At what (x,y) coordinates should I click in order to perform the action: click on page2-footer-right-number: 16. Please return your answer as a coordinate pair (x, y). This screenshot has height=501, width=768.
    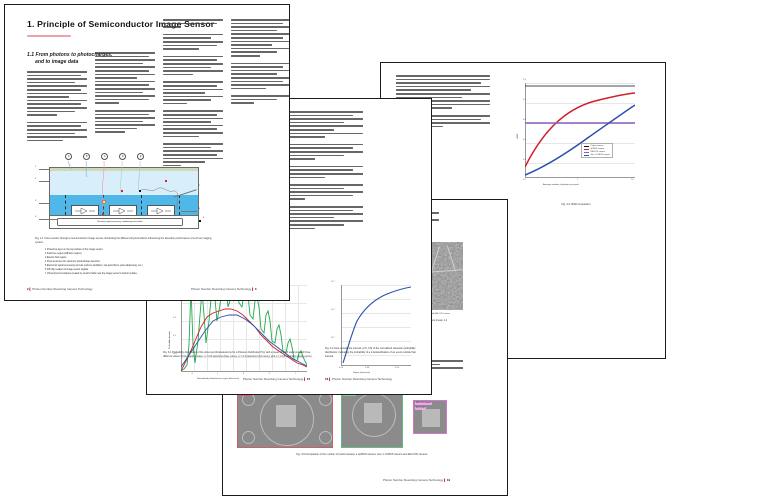
    Looking at the image, I should click on (327, 379).